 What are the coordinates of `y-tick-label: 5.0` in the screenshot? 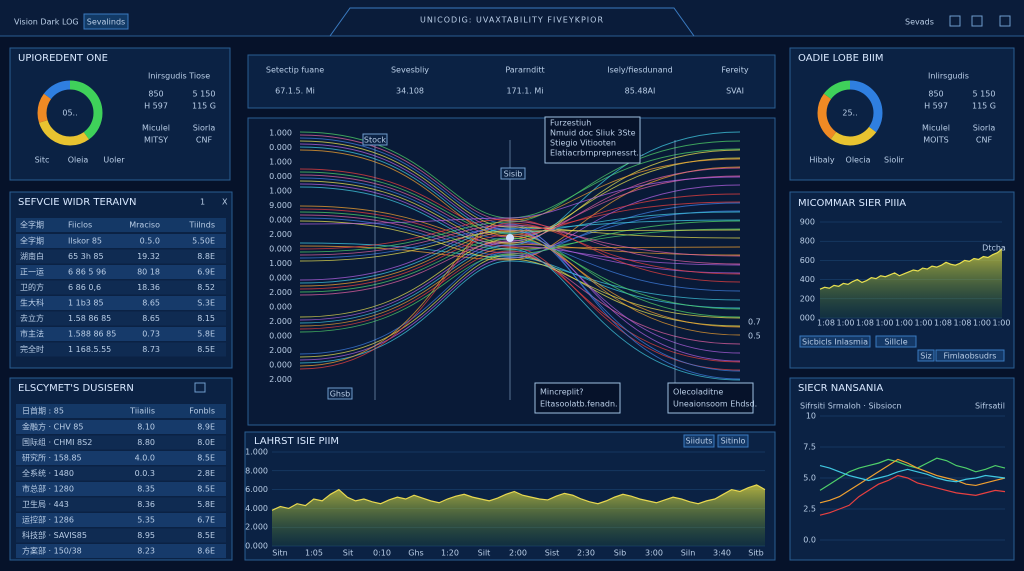 It's located at (809, 478).